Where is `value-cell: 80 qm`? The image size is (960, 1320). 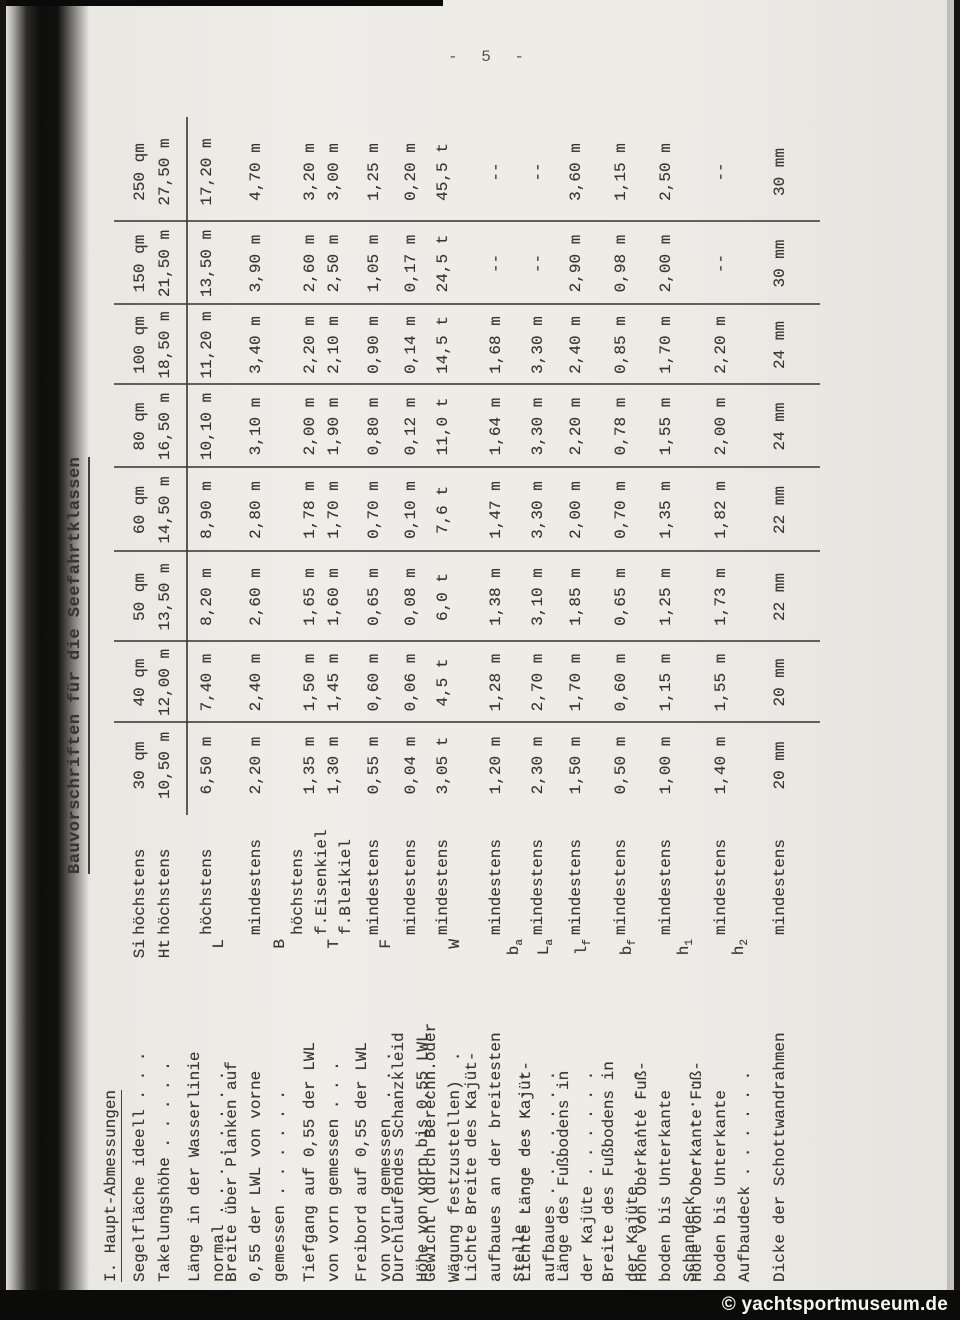 value-cell: 80 qm is located at coordinates (140, 426).